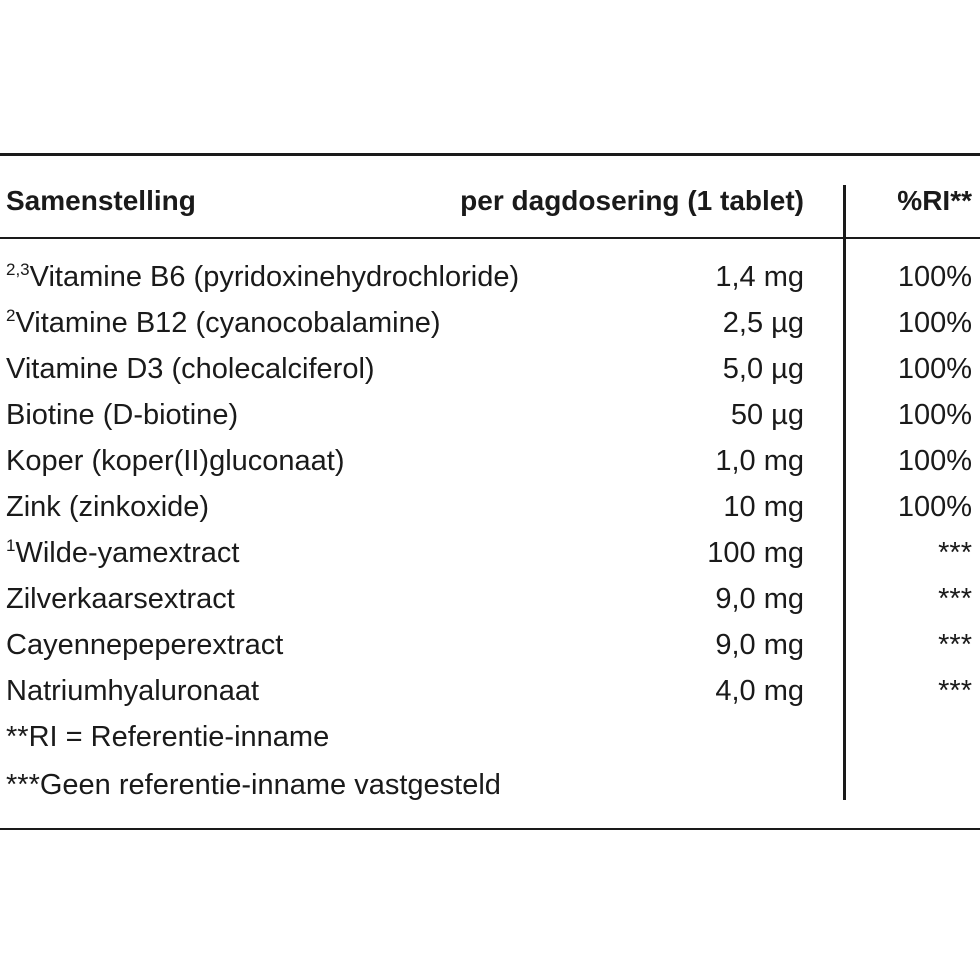 The image size is (980, 980). I want to click on amount: 10 mg, so click(763, 507).